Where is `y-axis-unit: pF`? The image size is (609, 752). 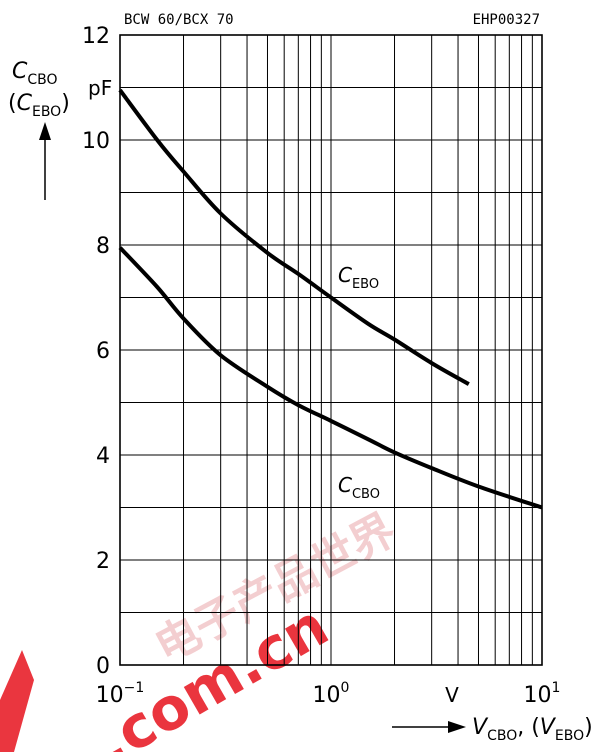
y-axis-unit: pF is located at coordinates (100, 88).